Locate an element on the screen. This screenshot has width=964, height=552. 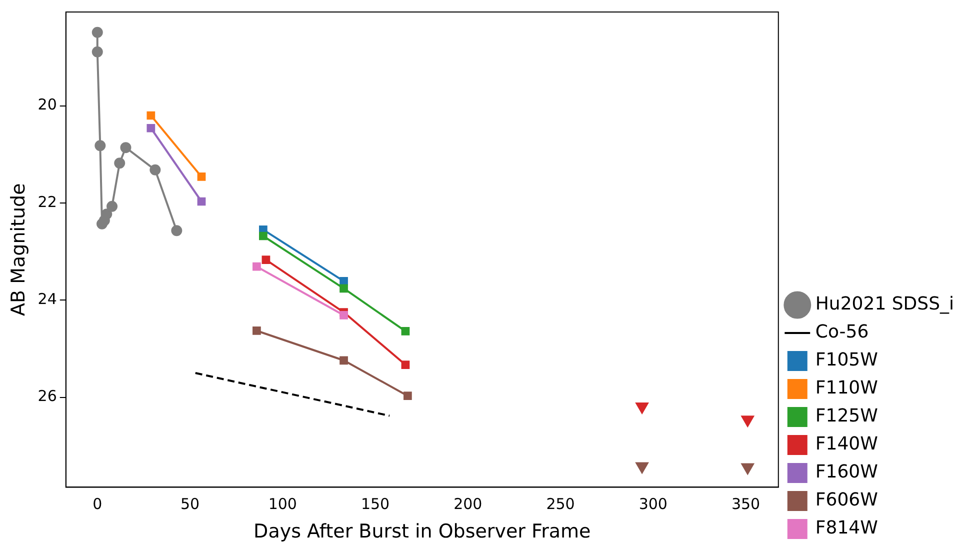
x-axis-title: Days After Burst in Observer Frame is located at coordinates (422, 531).